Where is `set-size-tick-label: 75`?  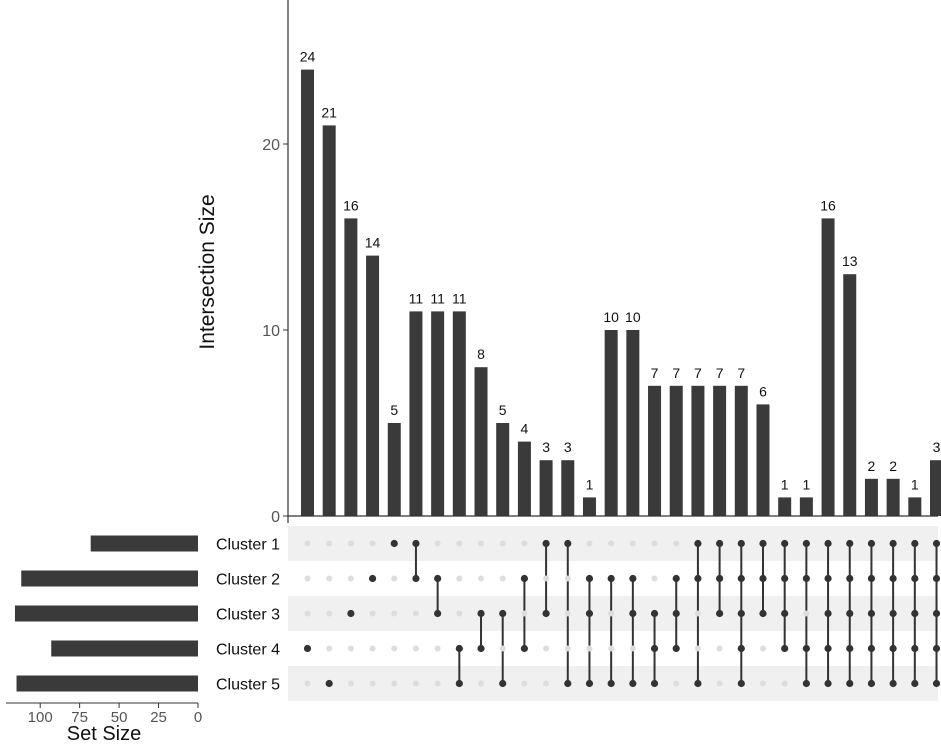
set-size-tick-label: 75 is located at coordinates (79, 717).